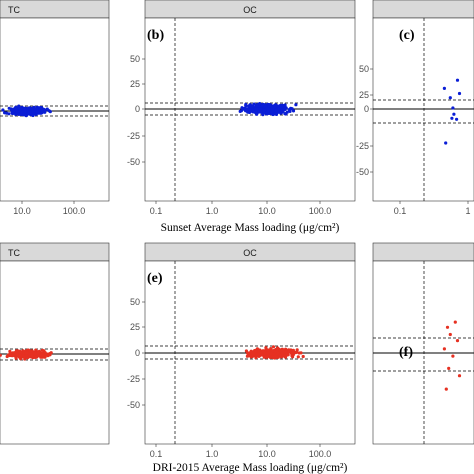  What do you see at coordinates (250, 10) in the screenshot?
I see `panel-b-strip-title: OC` at bounding box center [250, 10].